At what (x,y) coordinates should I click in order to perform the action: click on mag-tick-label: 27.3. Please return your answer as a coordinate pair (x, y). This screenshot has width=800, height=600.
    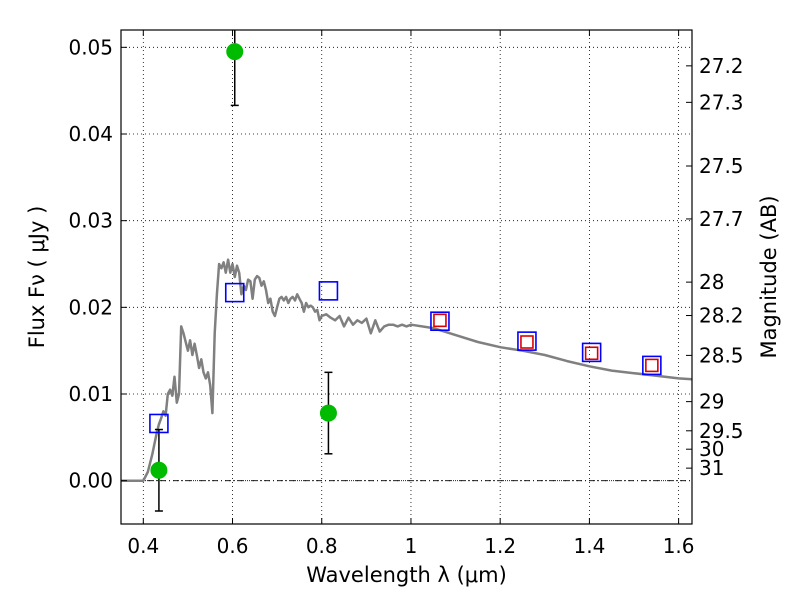
    Looking at the image, I should click on (721, 102).